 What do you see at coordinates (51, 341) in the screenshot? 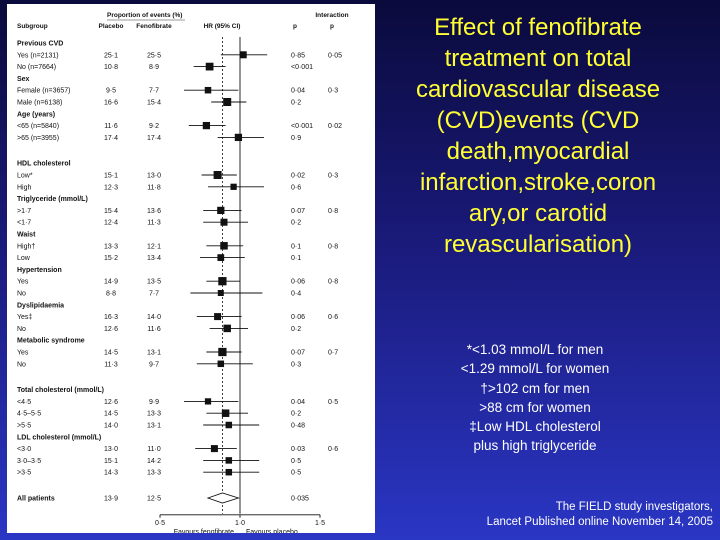
I see `subgroup-header: Metabolic syndrome` at bounding box center [51, 341].